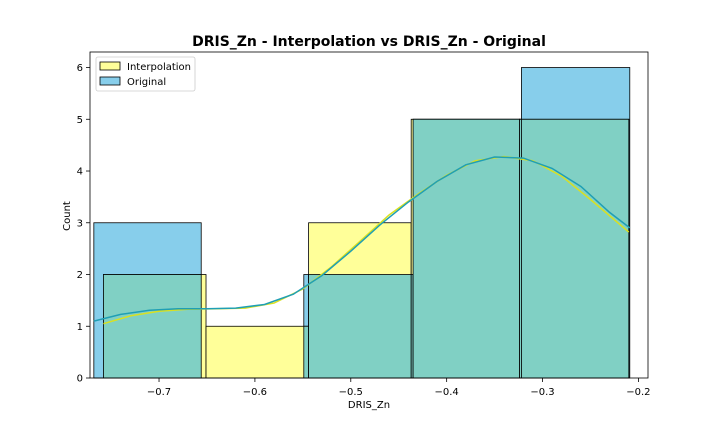 This screenshot has width=720, height=432. What do you see at coordinates (110, 81) in the screenshot?
I see `legend-swatch-original` at bounding box center [110, 81].